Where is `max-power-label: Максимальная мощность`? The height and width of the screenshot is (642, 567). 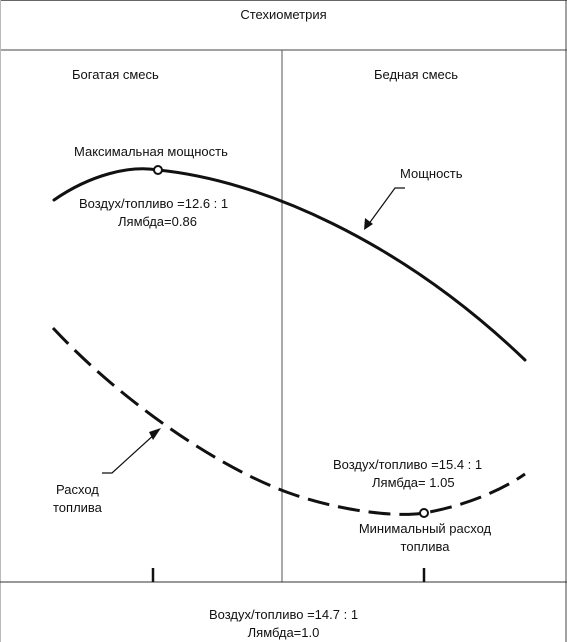
max-power-label: Максимальная мощность is located at coordinates (151, 151).